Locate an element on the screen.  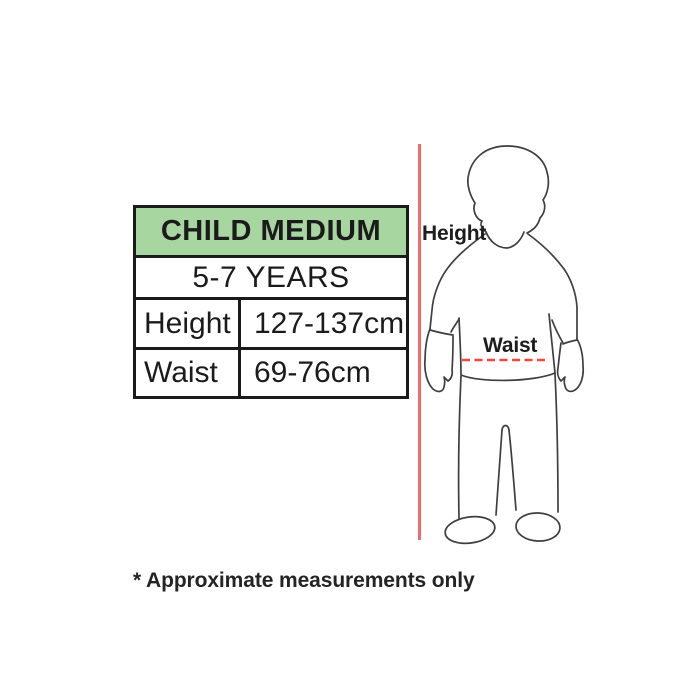
left-hand-outline is located at coordinates (438, 360).